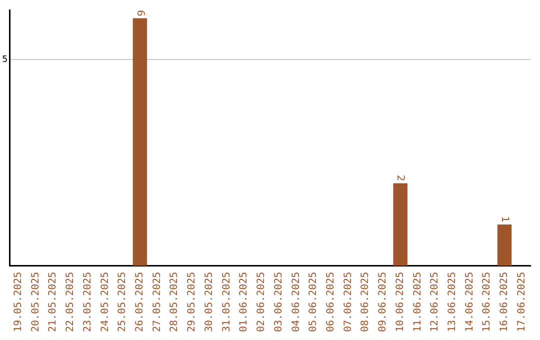 This screenshot has height=340, width=540. I want to click on x-tick-label: 06.06.2025, so click(330, 302).